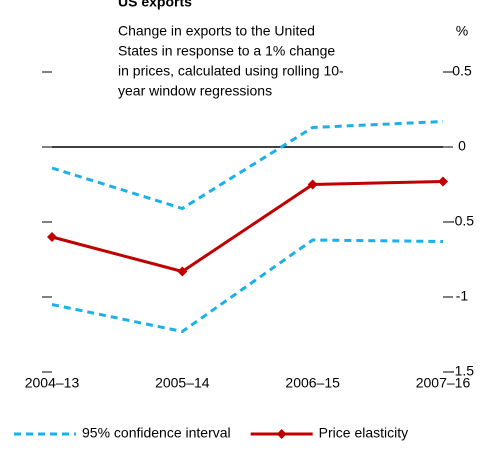 The height and width of the screenshot is (451, 500). Describe the element at coordinates (156, 433) in the screenshot. I see `legend-label: 95% confidence interval` at that location.